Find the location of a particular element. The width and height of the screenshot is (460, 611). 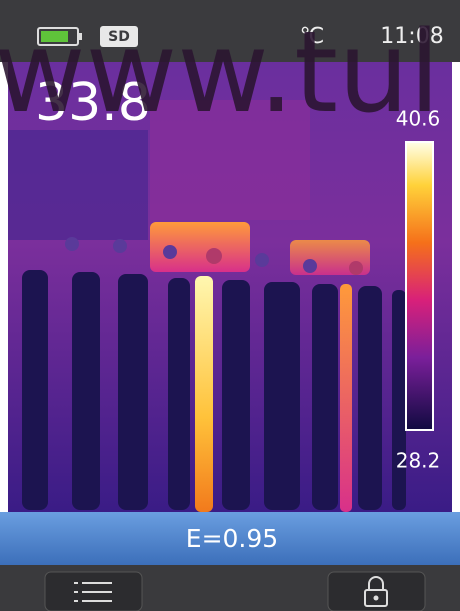

scale-max: 40.6 is located at coordinates (418, 119).